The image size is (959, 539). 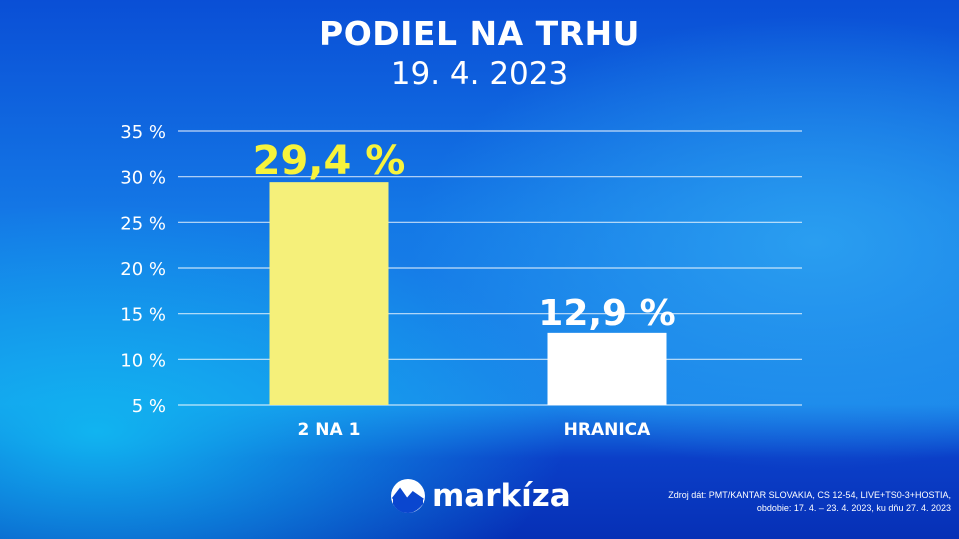 I want to click on y-tick-label: 25 %, so click(x=143, y=223).